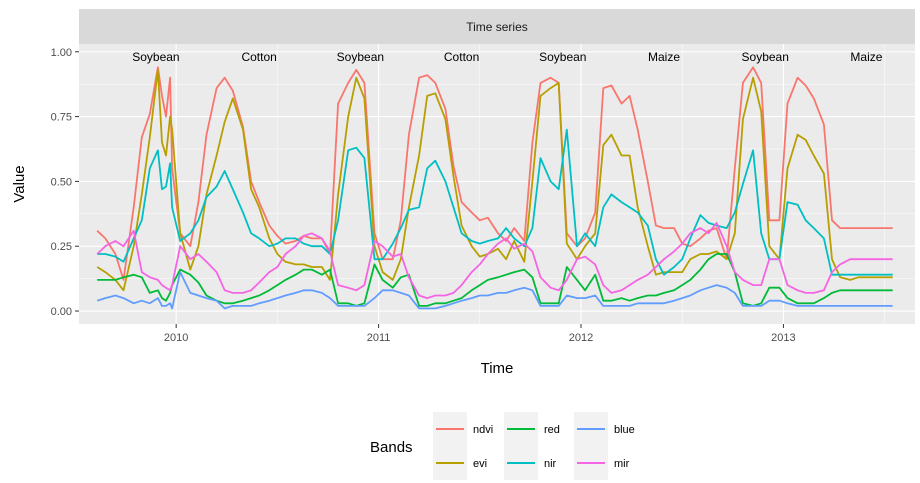 The width and height of the screenshot is (920, 483). What do you see at coordinates (480, 464) in the screenshot?
I see `legend-label-evi: evi` at bounding box center [480, 464].